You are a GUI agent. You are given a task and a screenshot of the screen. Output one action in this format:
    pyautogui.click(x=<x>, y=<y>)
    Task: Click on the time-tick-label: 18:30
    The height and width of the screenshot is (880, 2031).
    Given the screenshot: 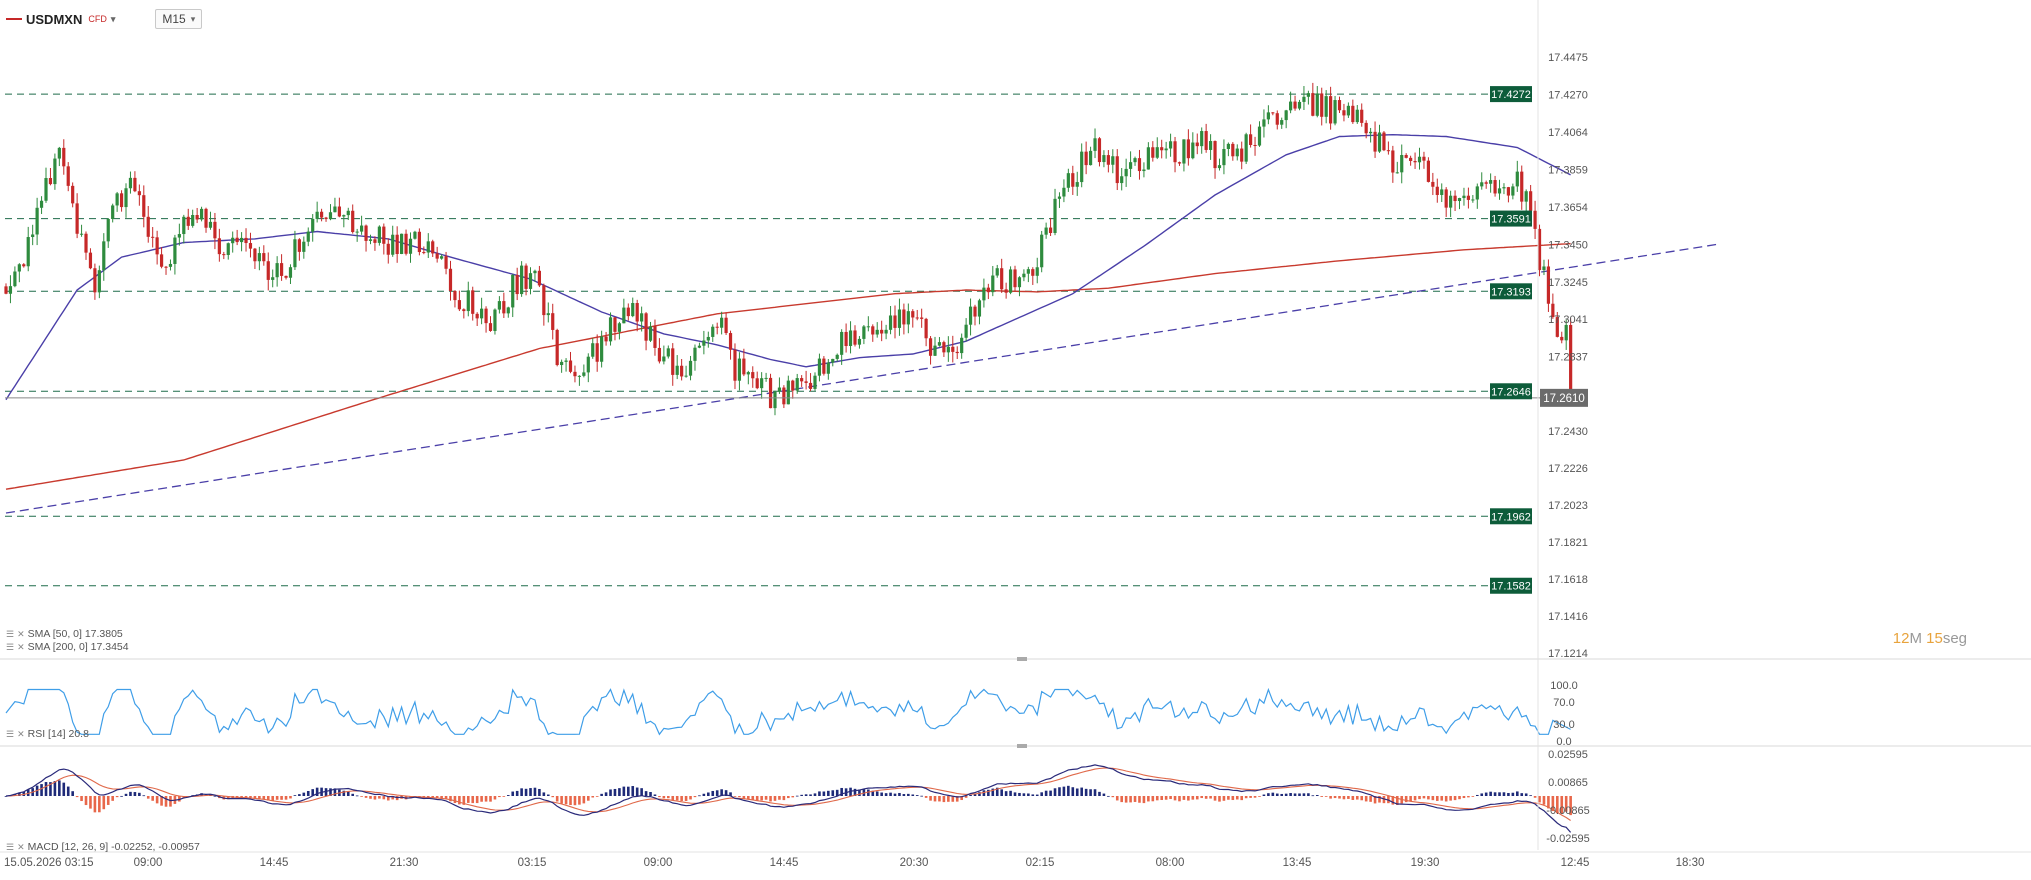 What is the action you would take?
    pyautogui.click(x=1690, y=863)
    